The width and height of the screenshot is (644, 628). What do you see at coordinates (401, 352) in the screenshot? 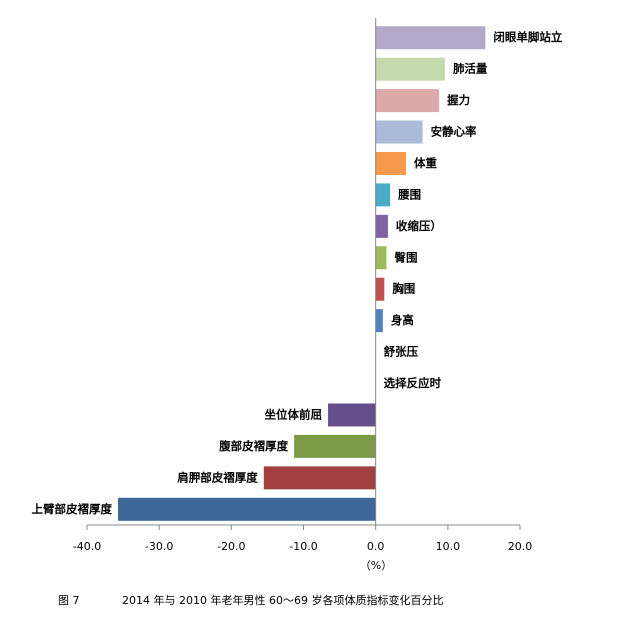
I see `category-label: 舒张压` at bounding box center [401, 352].